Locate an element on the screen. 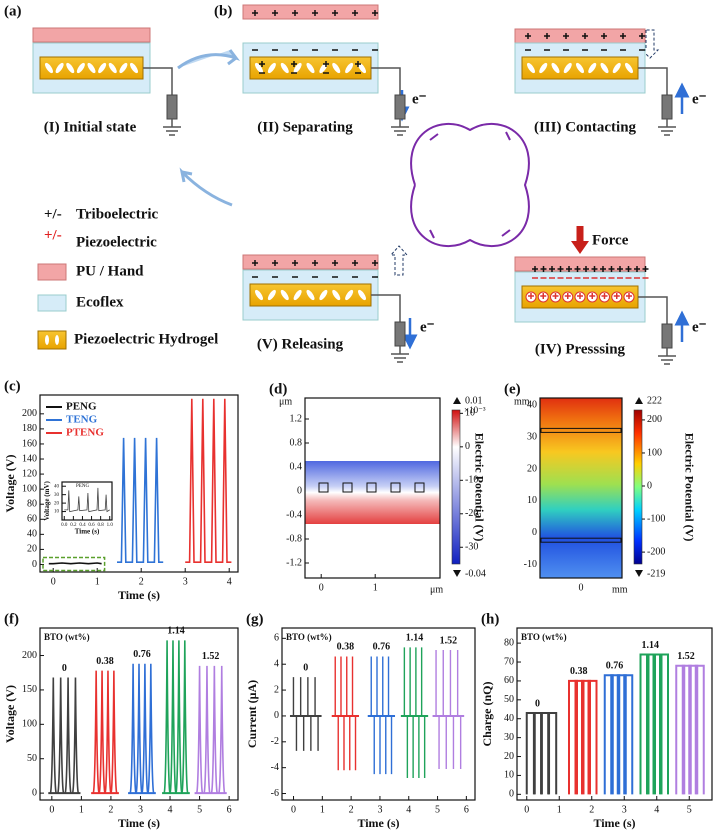 The image size is (719, 831). cycle-arrowheads is located at coordinates (470, 185).